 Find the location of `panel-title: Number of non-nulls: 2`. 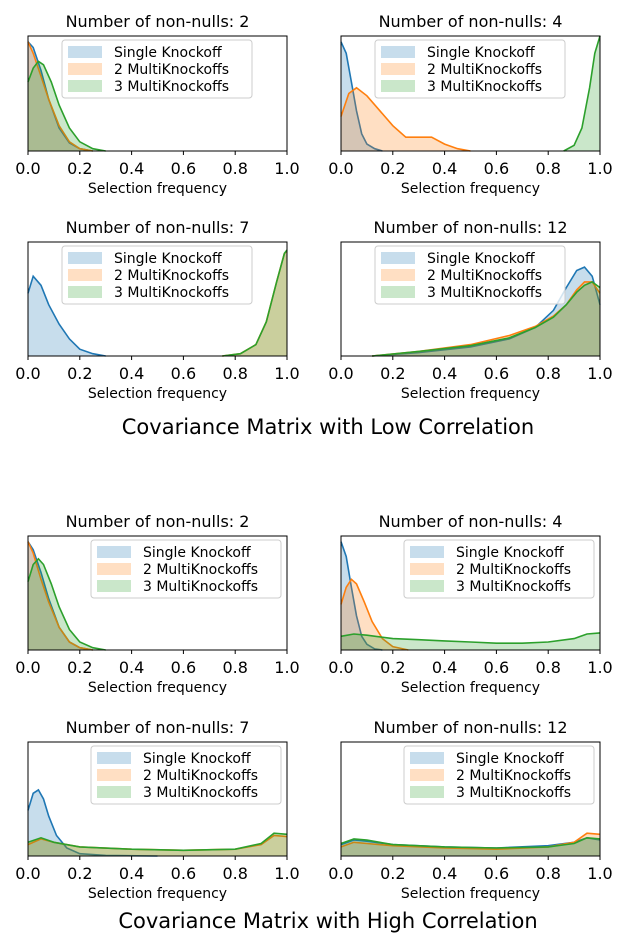

panel-title: Number of non-nulls: 2 is located at coordinates (158, 21).